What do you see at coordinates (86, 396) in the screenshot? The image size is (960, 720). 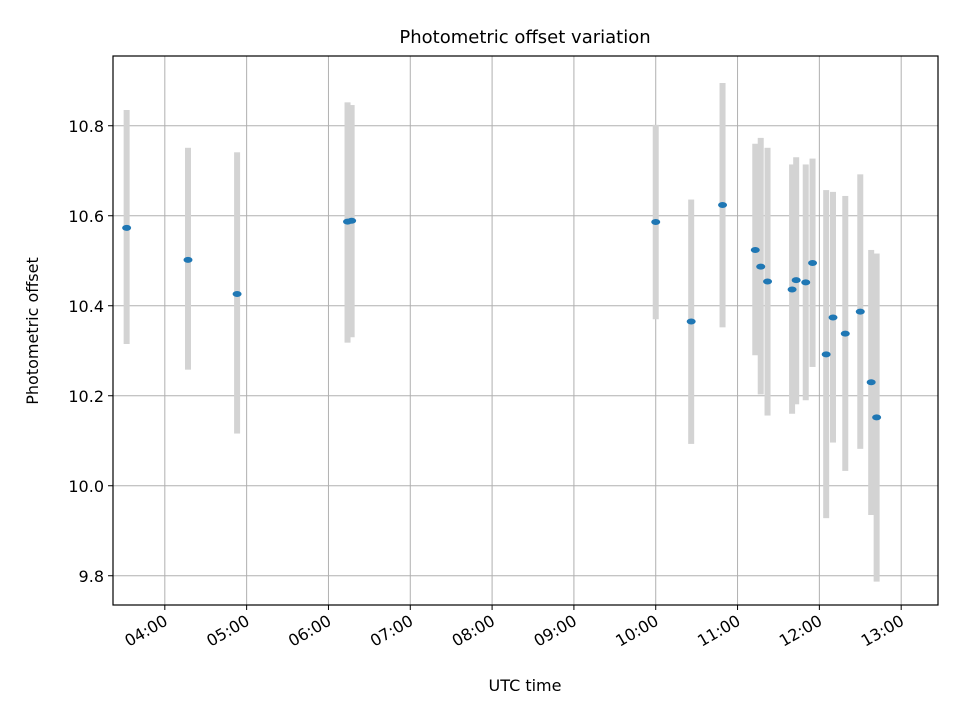 I see `y-tick-label: 10.2` at bounding box center [86, 396].